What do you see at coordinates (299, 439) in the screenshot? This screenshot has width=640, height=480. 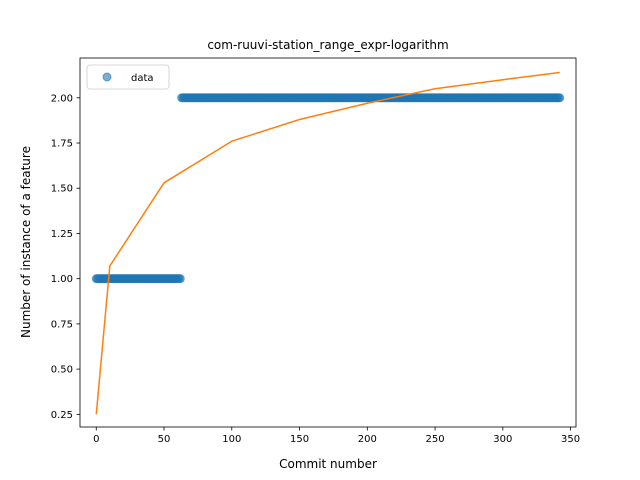 I see `x-tick-label: 150` at bounding box center [299, 439].